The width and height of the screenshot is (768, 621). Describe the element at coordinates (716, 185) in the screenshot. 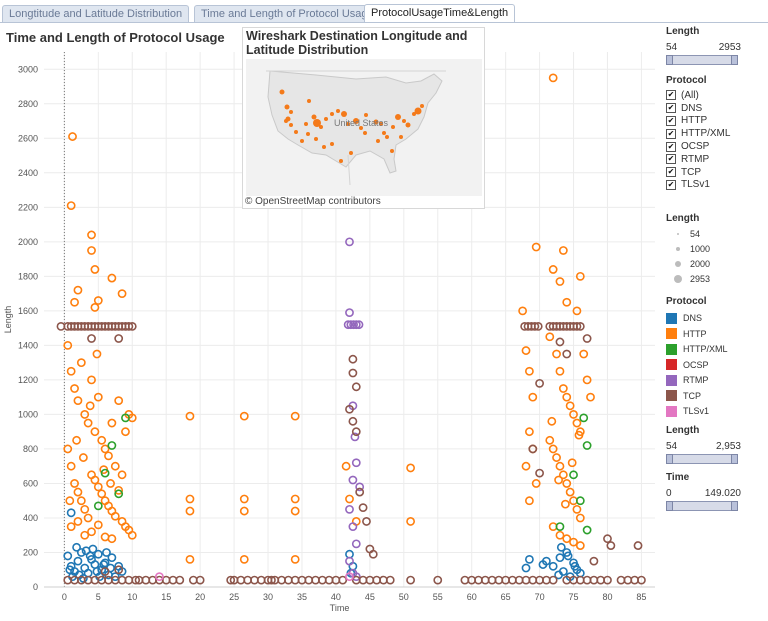

I see `protocol-filter-item: ✔ TLSv1` at that location.